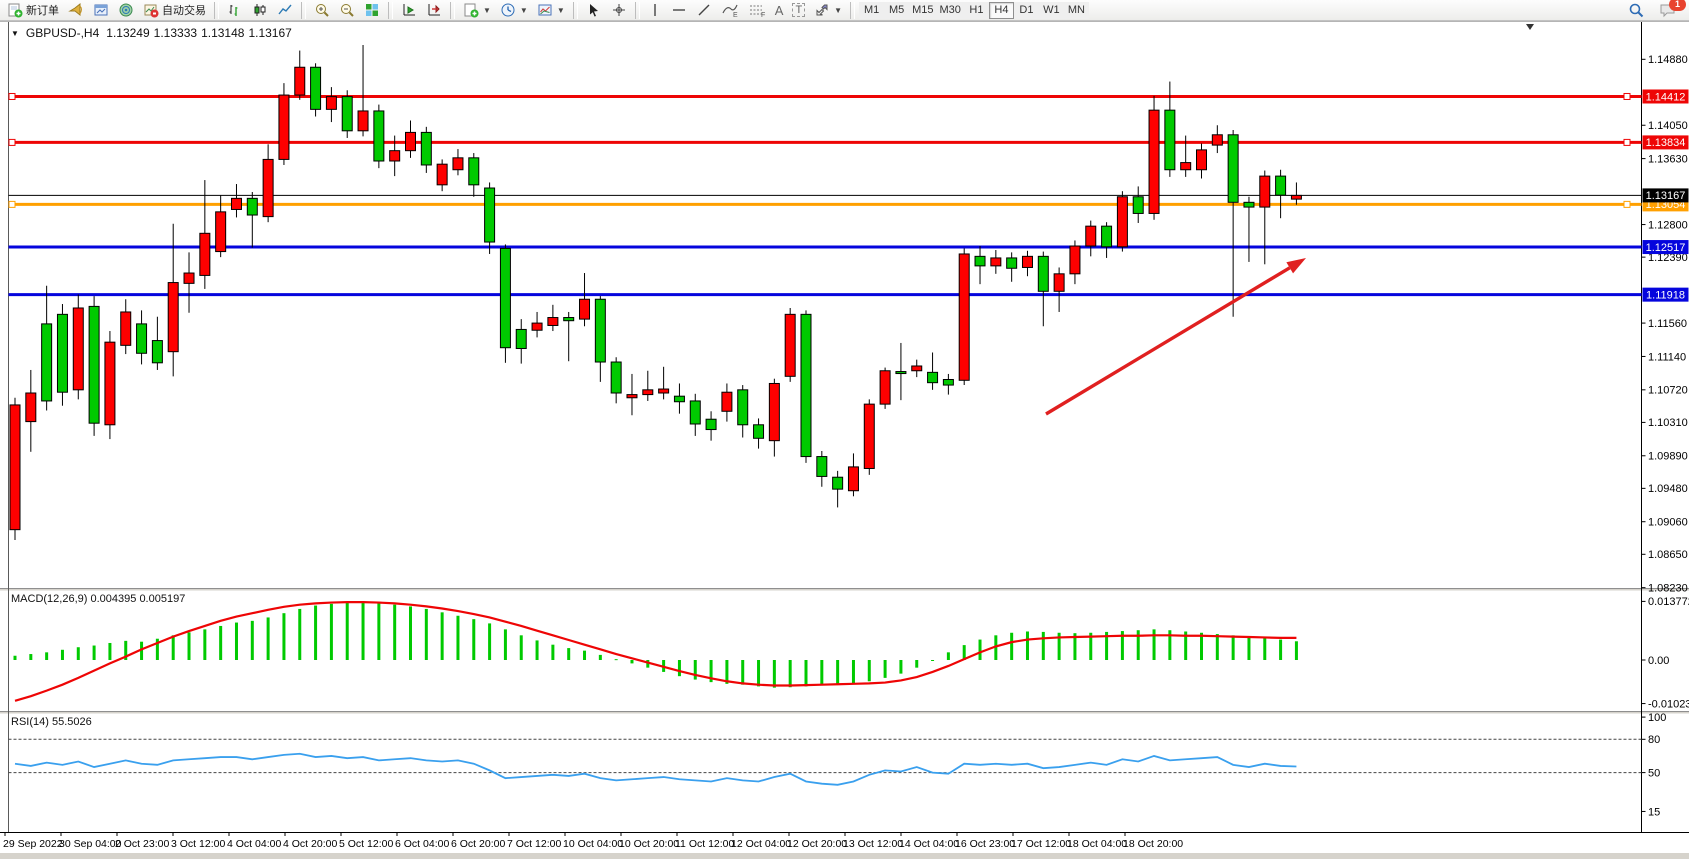 The height and width of the screenshot is (859, 1689). What do you see at coordinates (1026, 10) in the screenshot?
I see `timeframe-D1: D1` at bounding box center [1026, 10].